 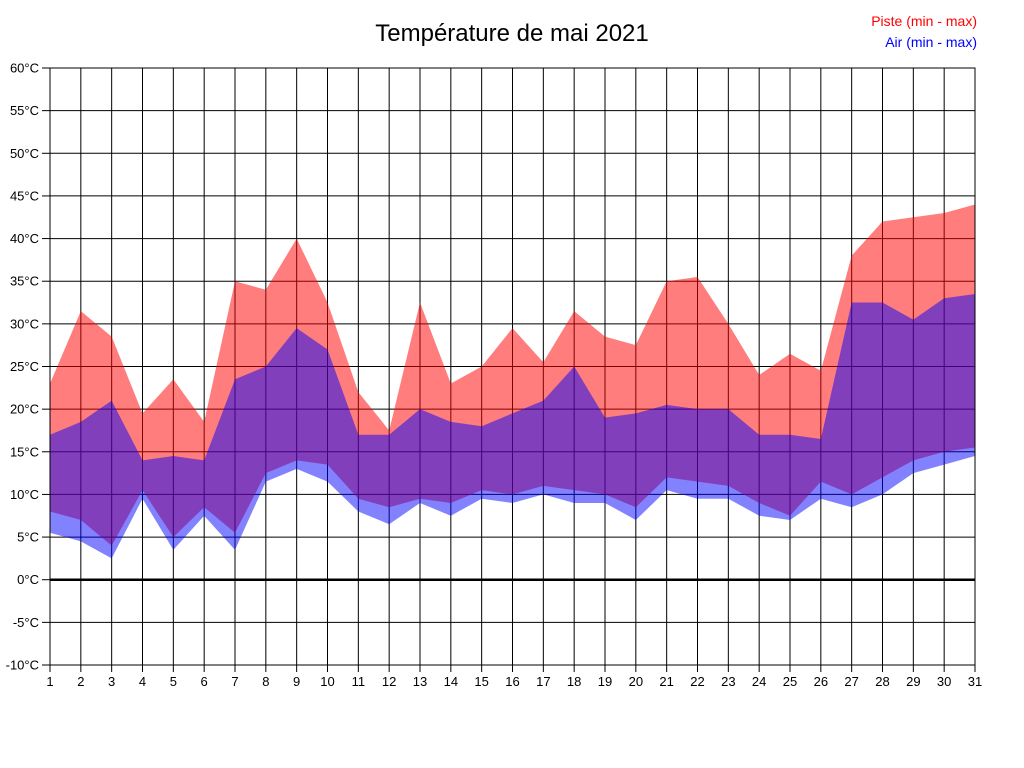 What do you see at coordinates (24, 409) in the screenshot?
I see `y-tick-label: 20°C` at bounding box center [24, 409].